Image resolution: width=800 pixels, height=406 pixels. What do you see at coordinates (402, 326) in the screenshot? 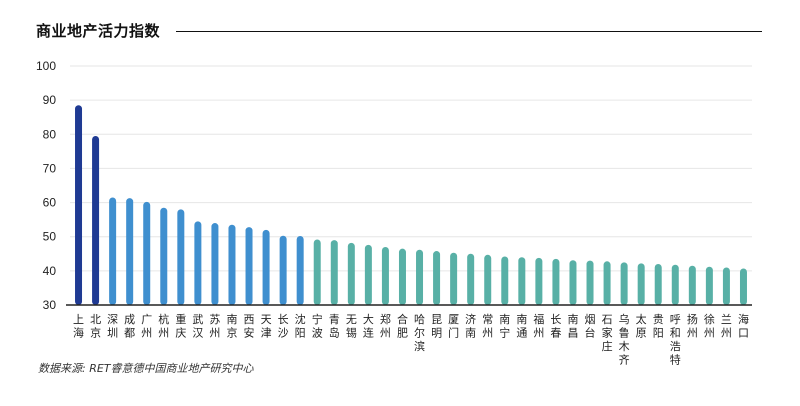
I see `category-label-19: 合肥` at bounding box center [402, 326].